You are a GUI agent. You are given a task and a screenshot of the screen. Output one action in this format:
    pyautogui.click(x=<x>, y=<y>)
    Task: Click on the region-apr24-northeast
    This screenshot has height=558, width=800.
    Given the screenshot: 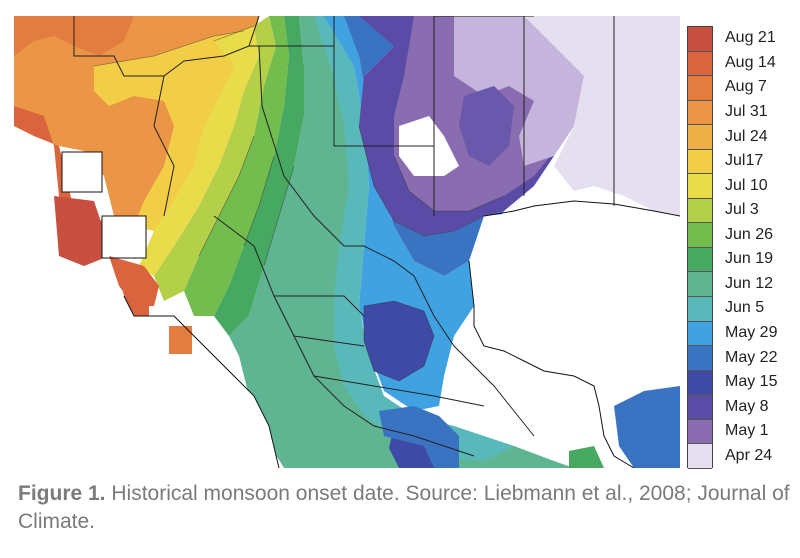 What is the action you would take?
    pyautogui.click(x=519, y=91)
    